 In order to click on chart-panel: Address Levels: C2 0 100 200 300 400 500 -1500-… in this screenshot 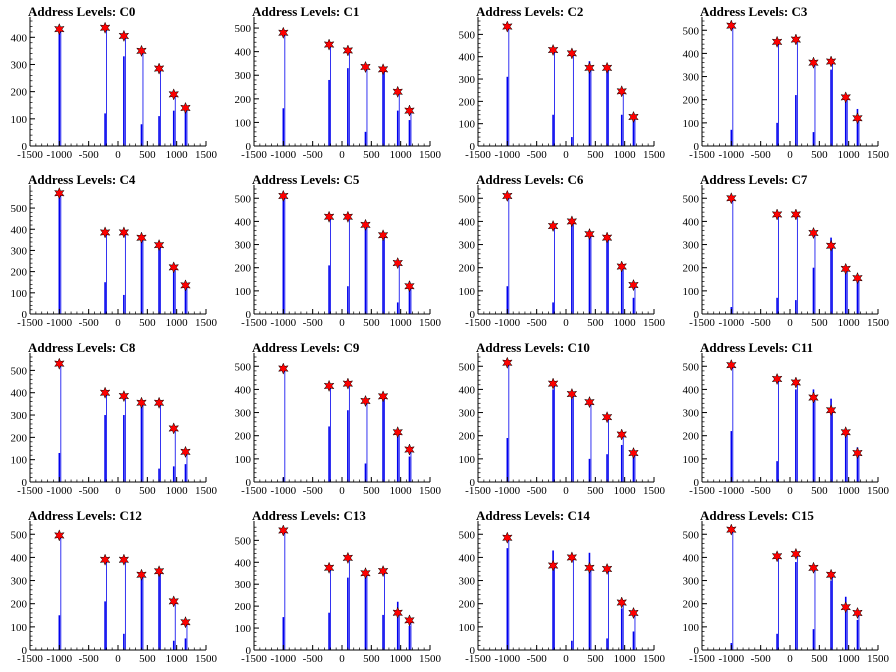, I will do `click(560, 84)`.